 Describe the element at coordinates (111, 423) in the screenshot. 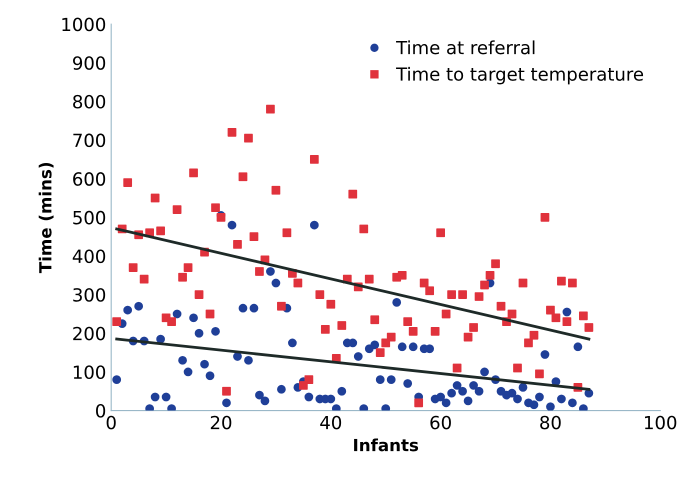

I see `x-tick-label: 0` at that location.